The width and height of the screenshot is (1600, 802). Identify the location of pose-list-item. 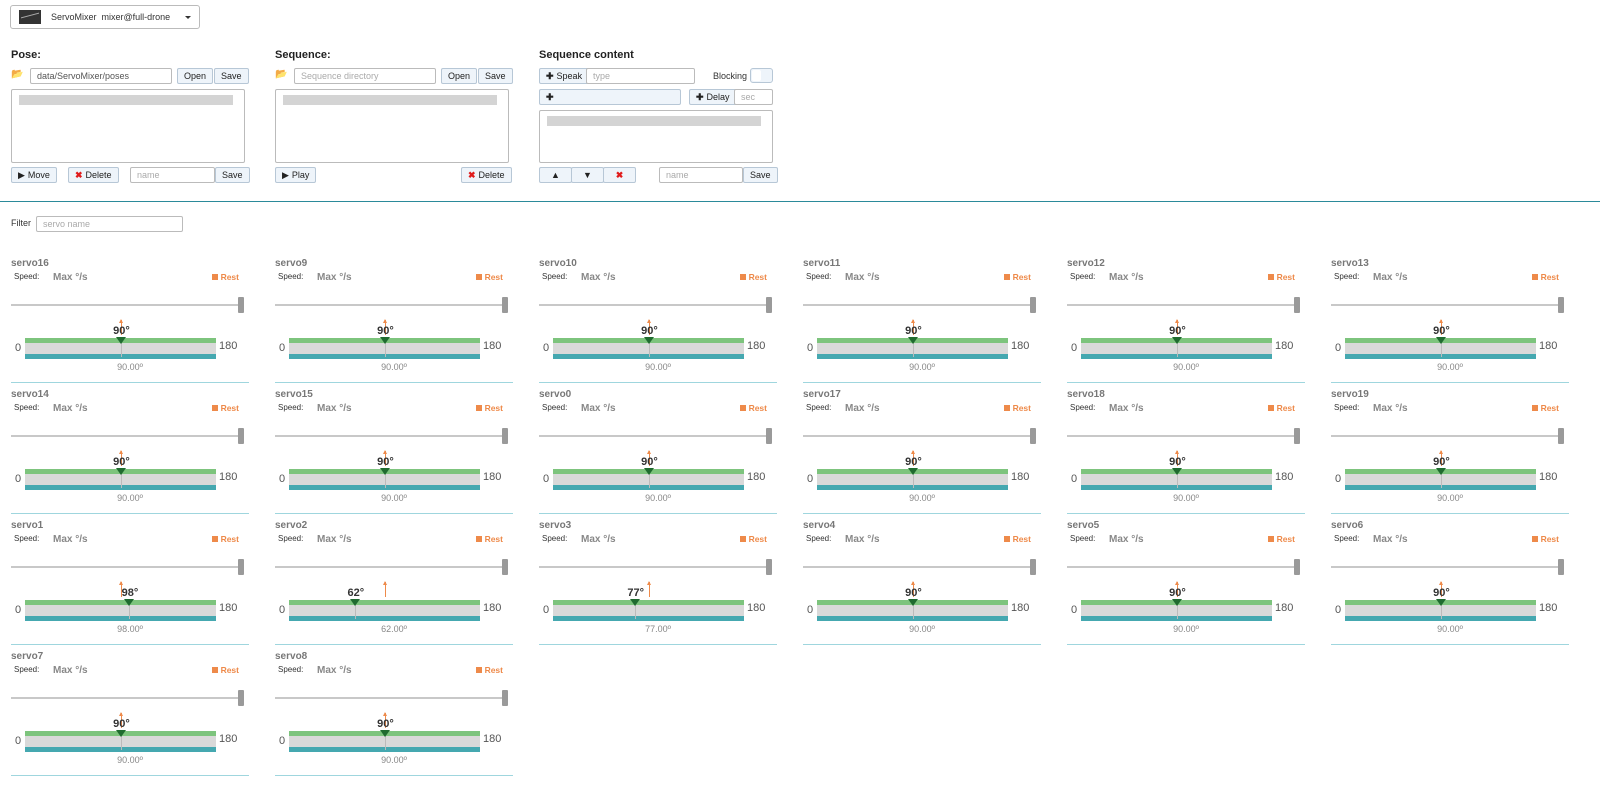
(126, 100).